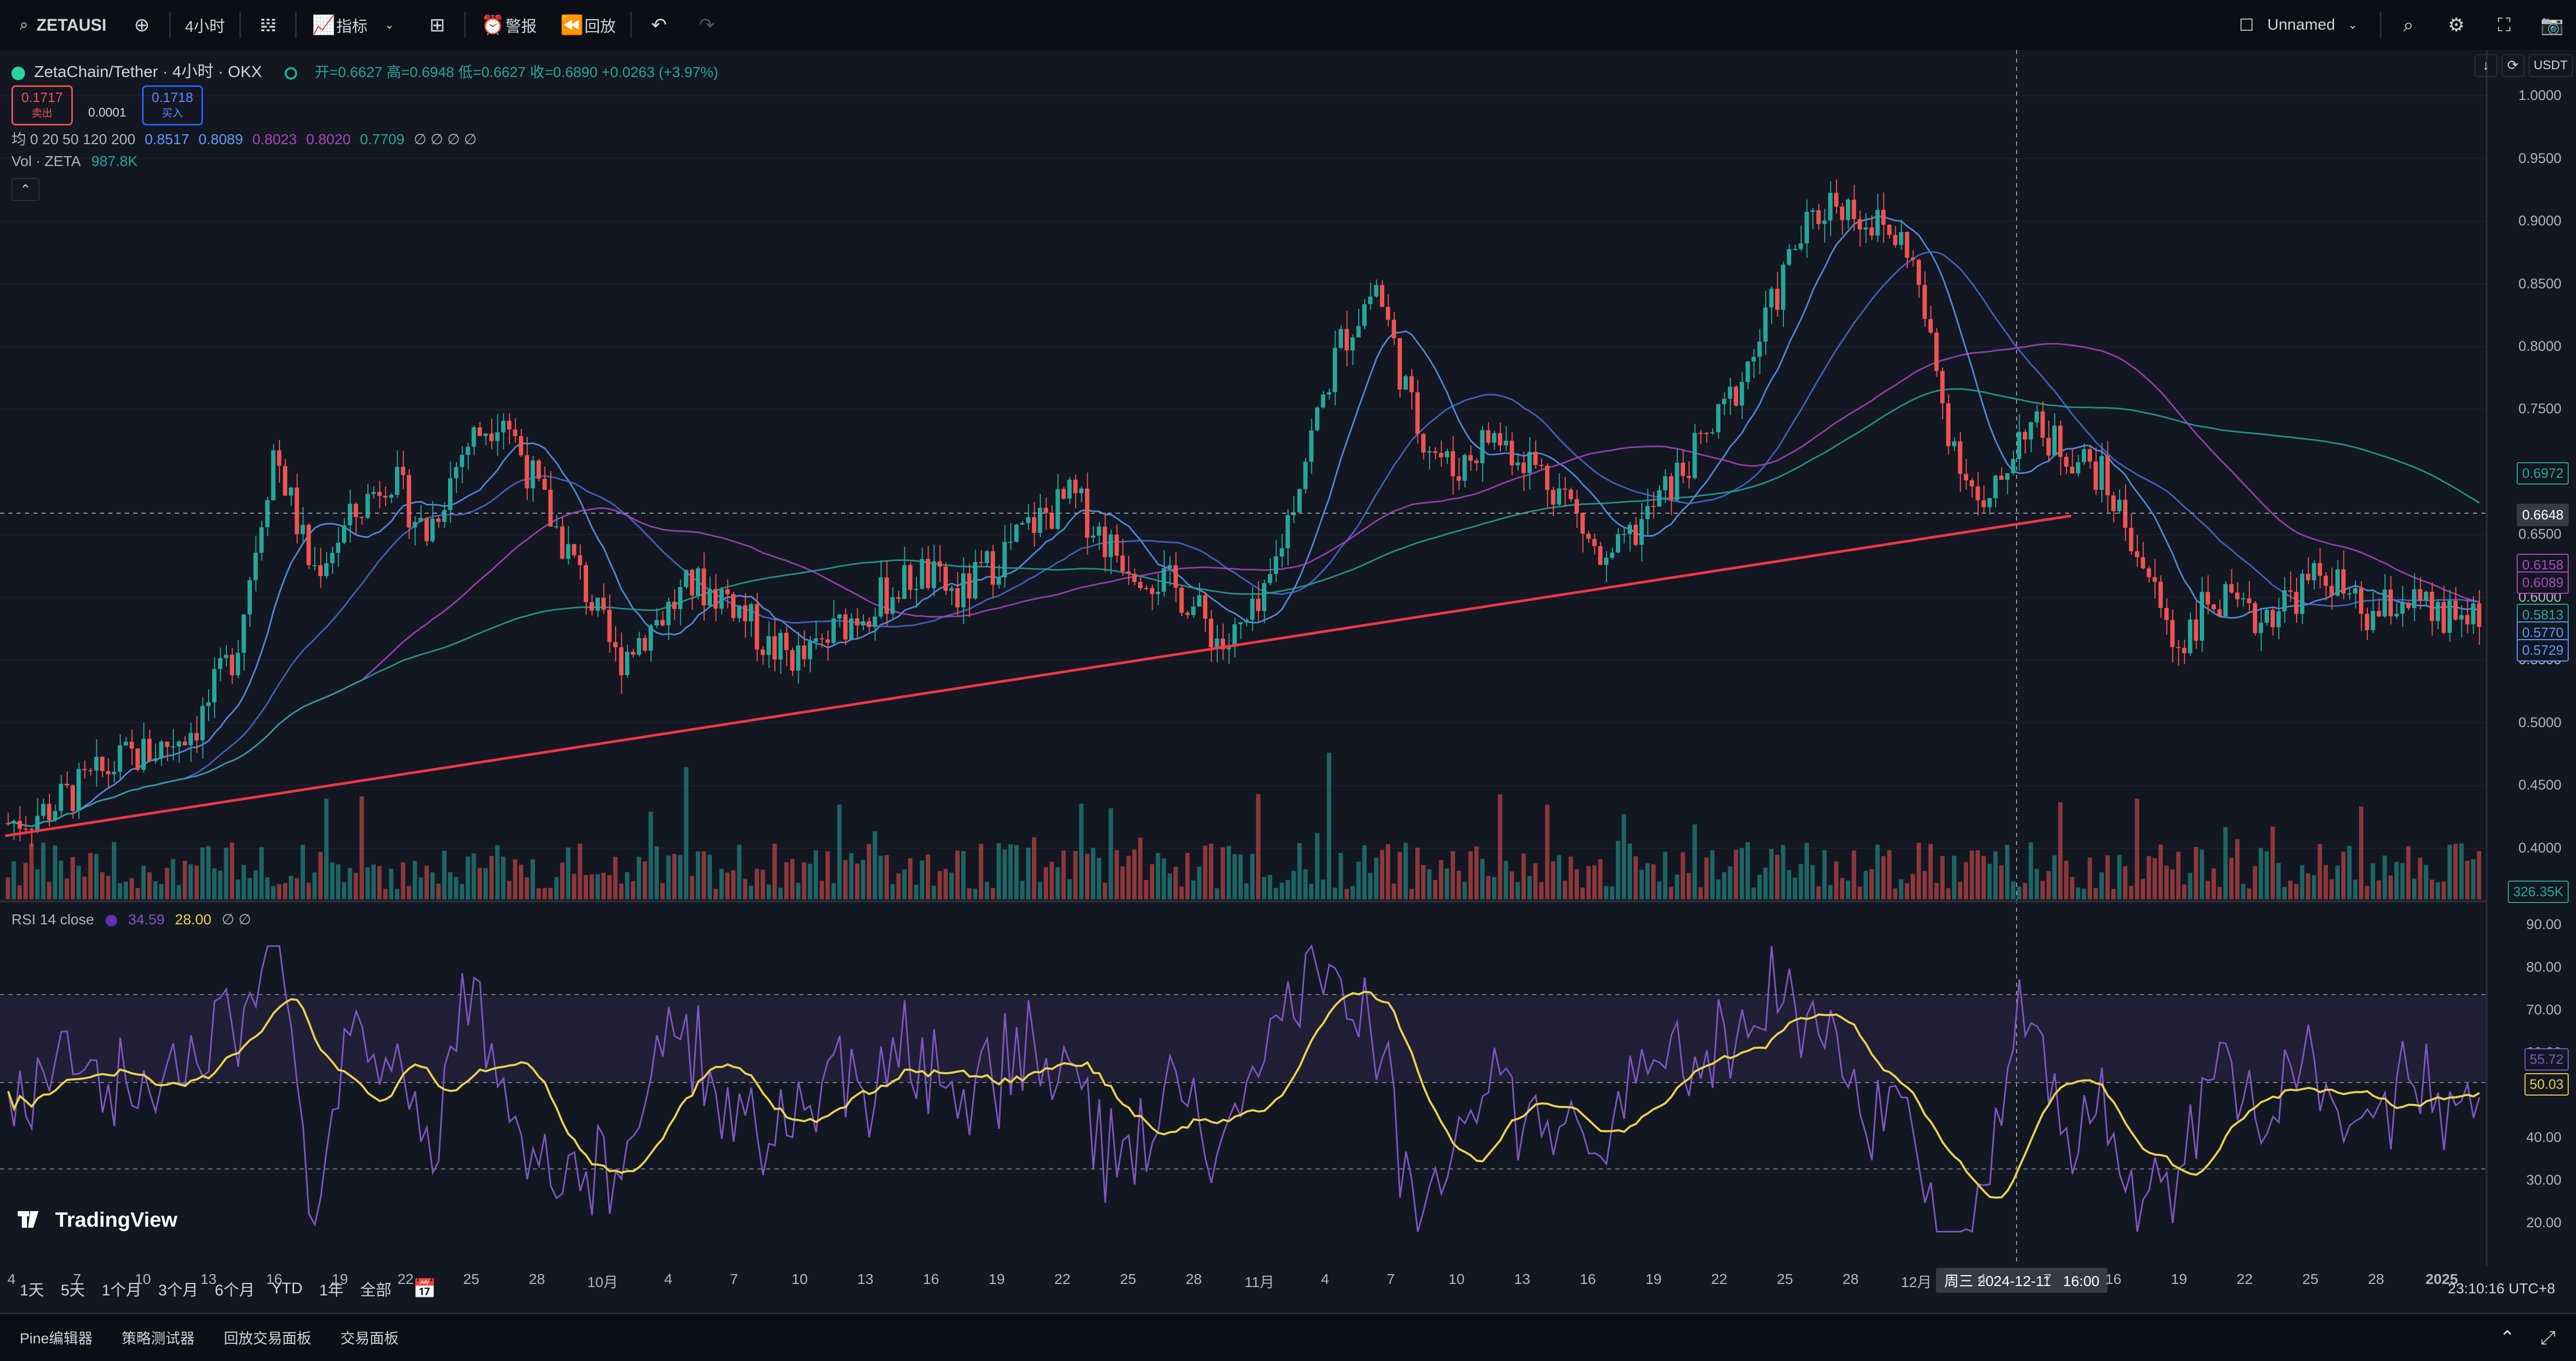  I want to click on download-icon: ↓, so click(2485, 65).